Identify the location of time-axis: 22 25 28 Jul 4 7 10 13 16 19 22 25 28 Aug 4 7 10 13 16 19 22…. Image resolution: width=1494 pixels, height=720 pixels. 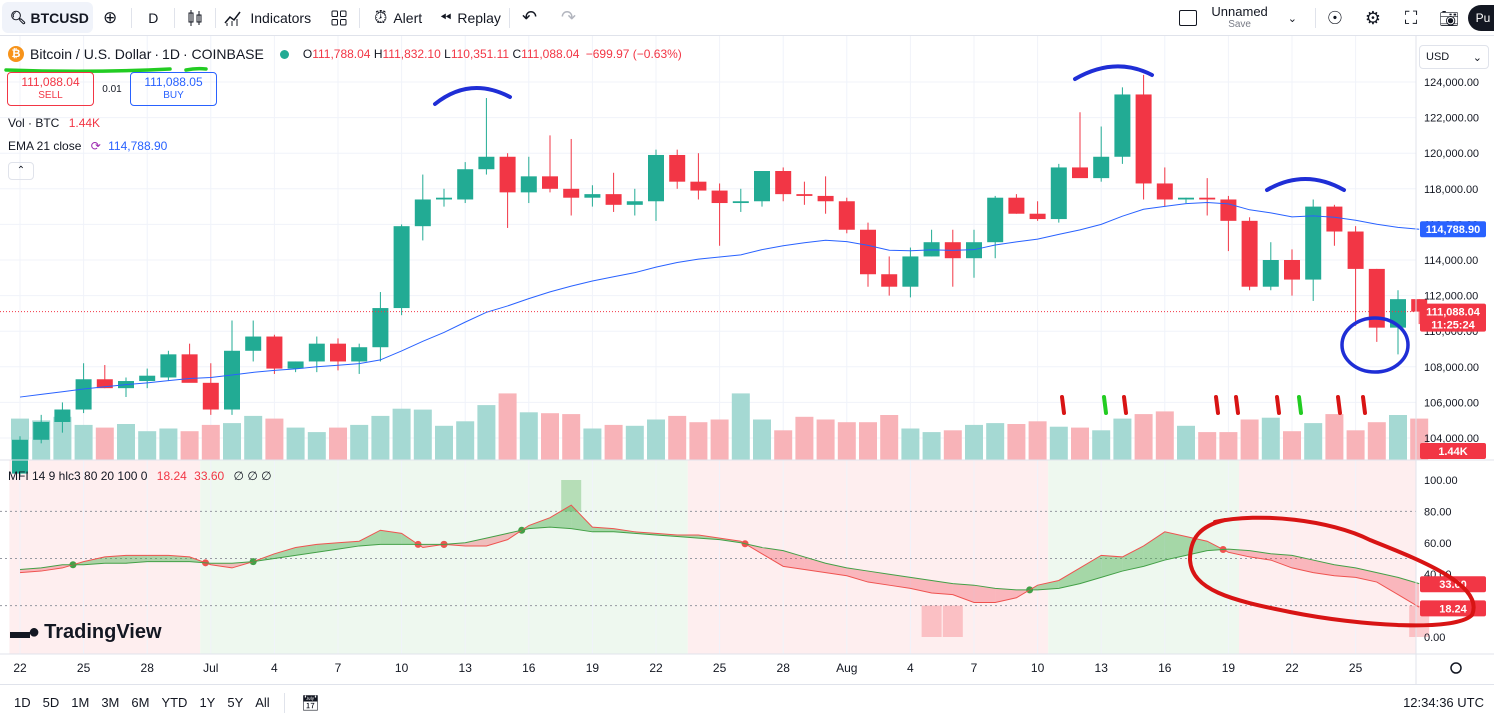
(687, 668).